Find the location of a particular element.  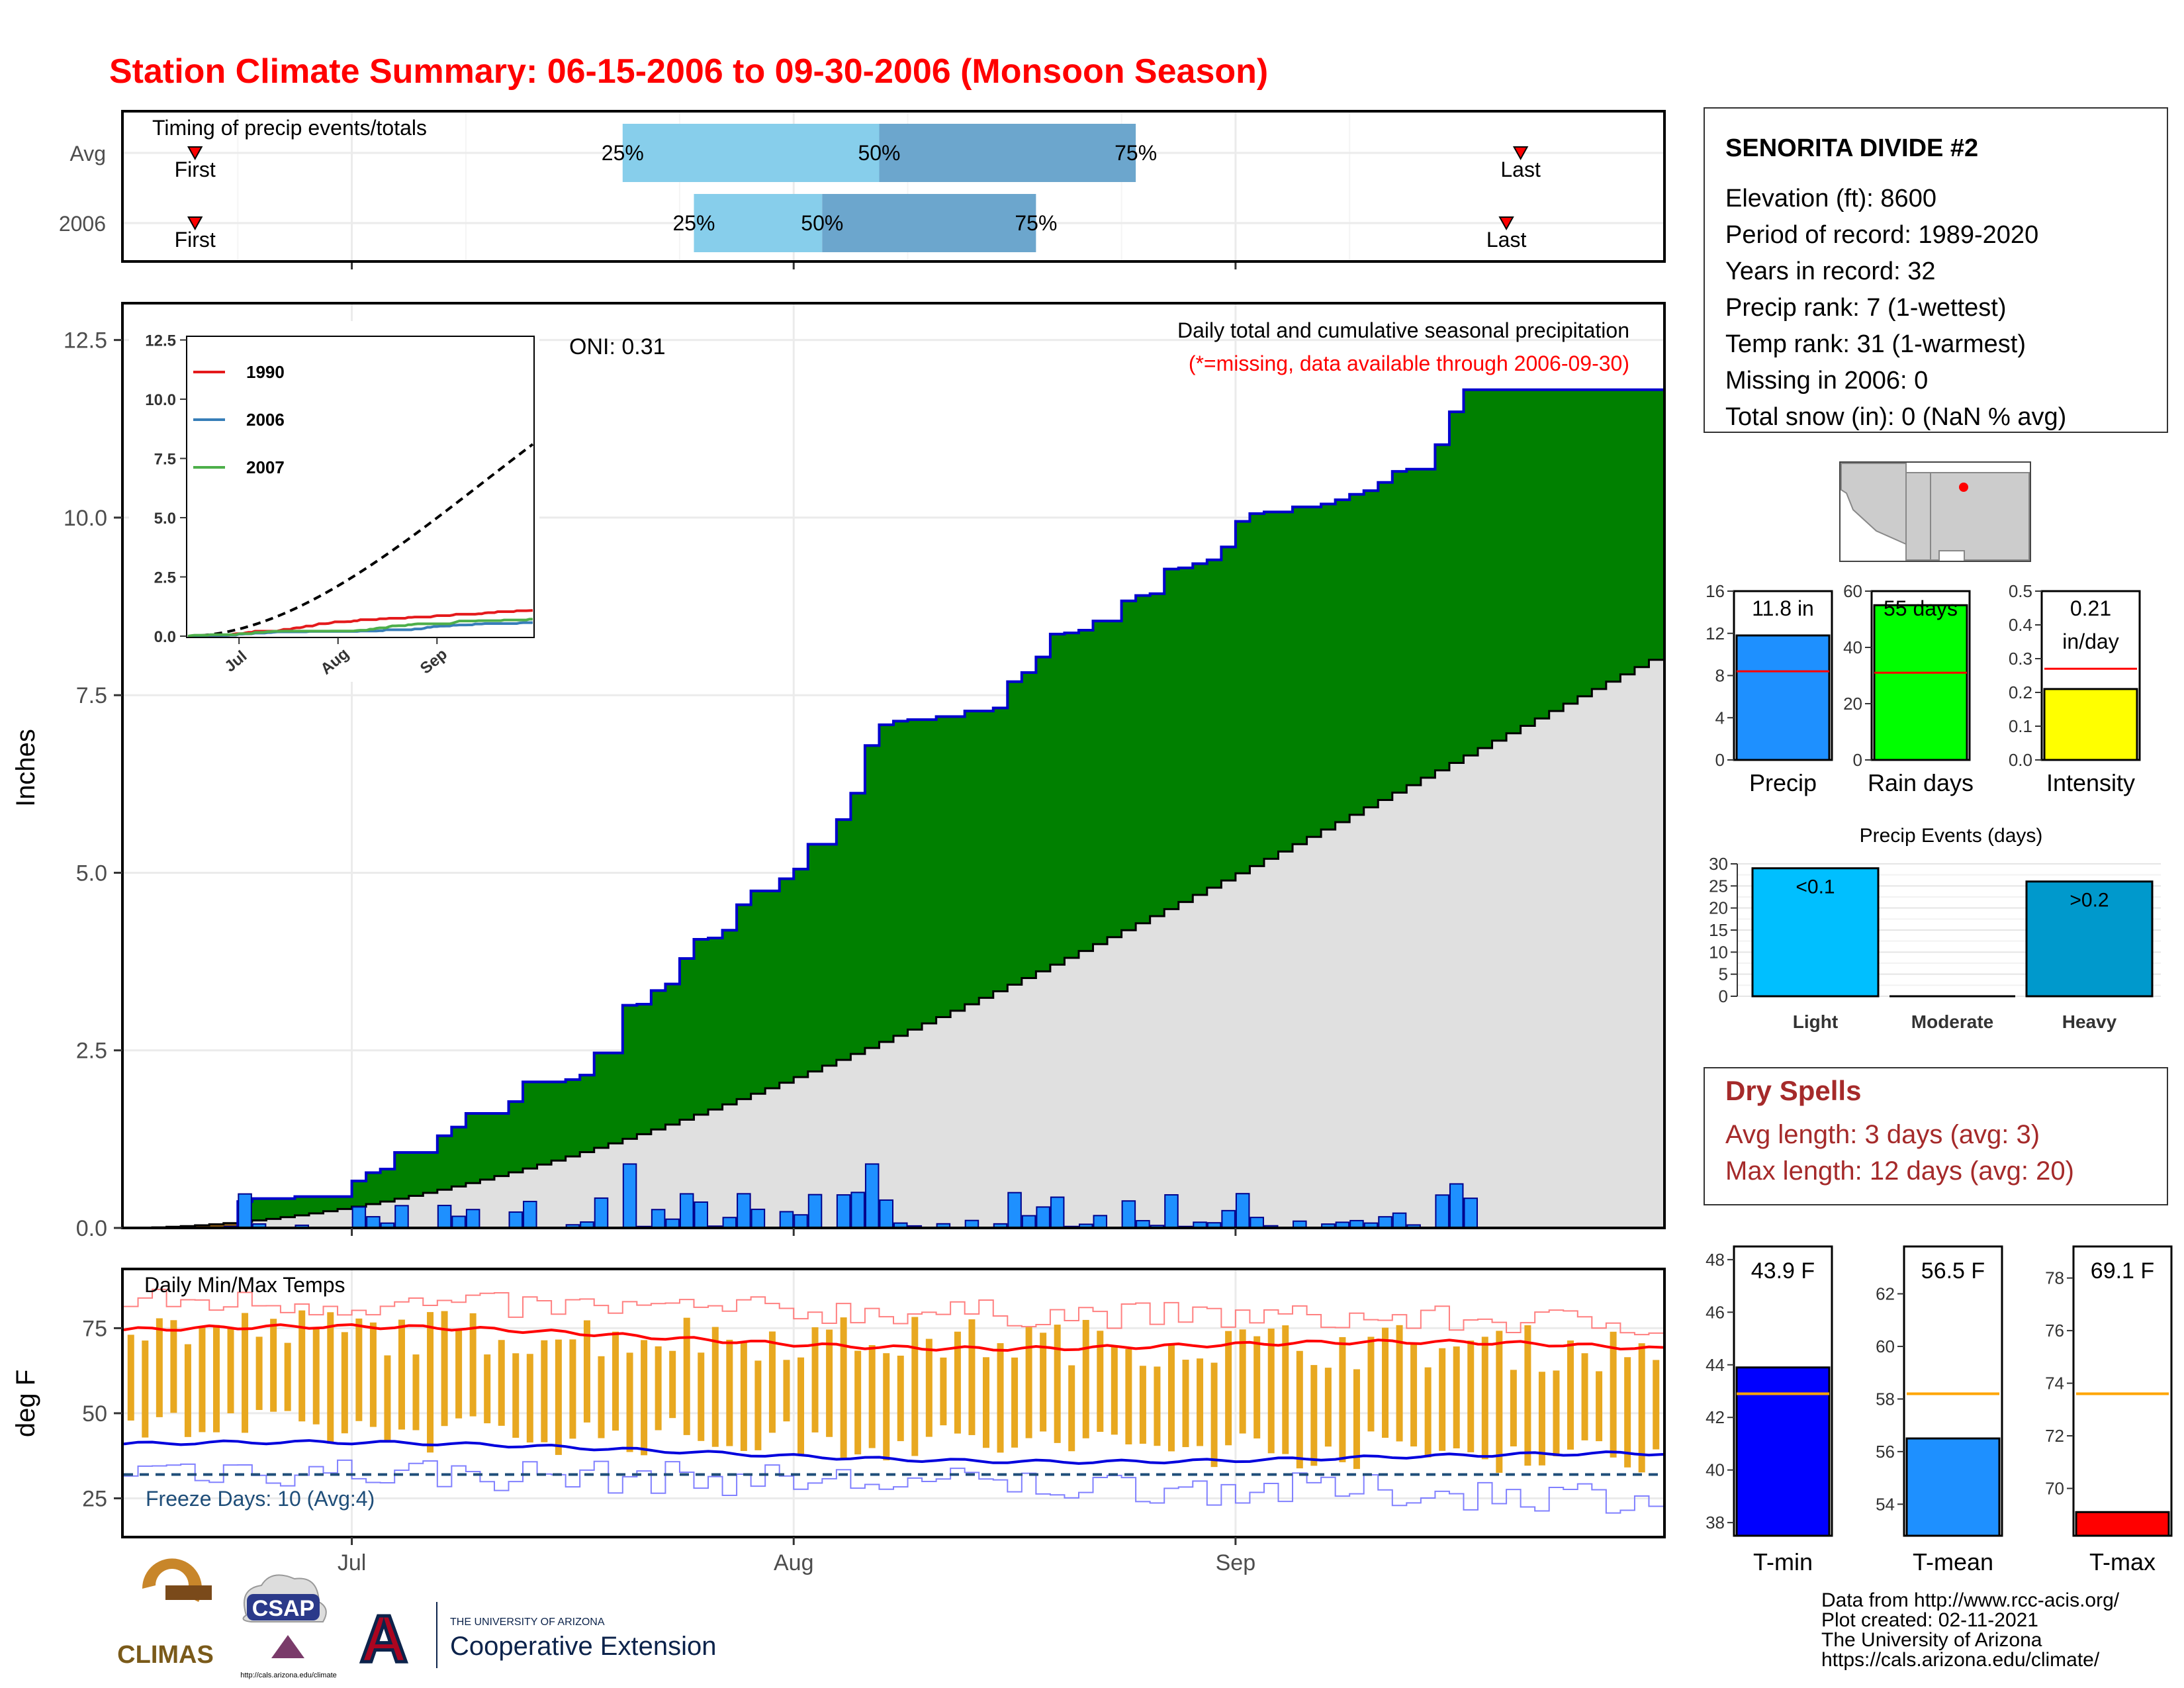

events-bar-label: >0.2 is located at coordinates (2089, 901).